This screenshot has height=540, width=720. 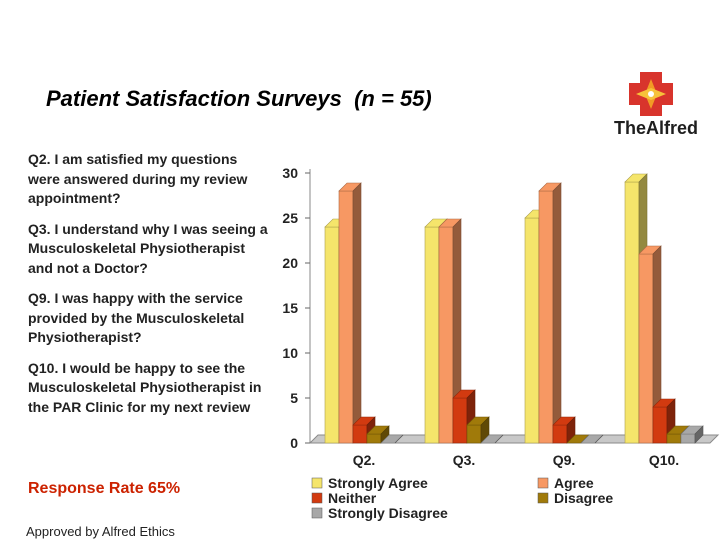 What do you see at coordinates (290, 263) in the screenshot?
I see `y-tick-label: 20` at bounding box center [290, 263].